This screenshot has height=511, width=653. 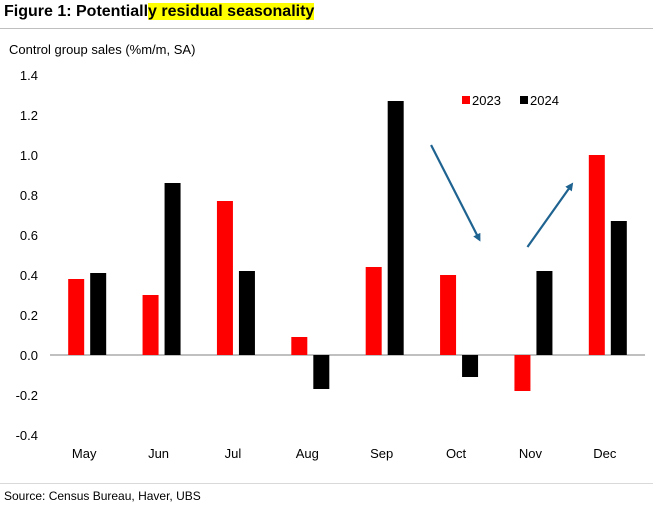 I want to click on bar-2024-nov, so click(x=544, y=313).